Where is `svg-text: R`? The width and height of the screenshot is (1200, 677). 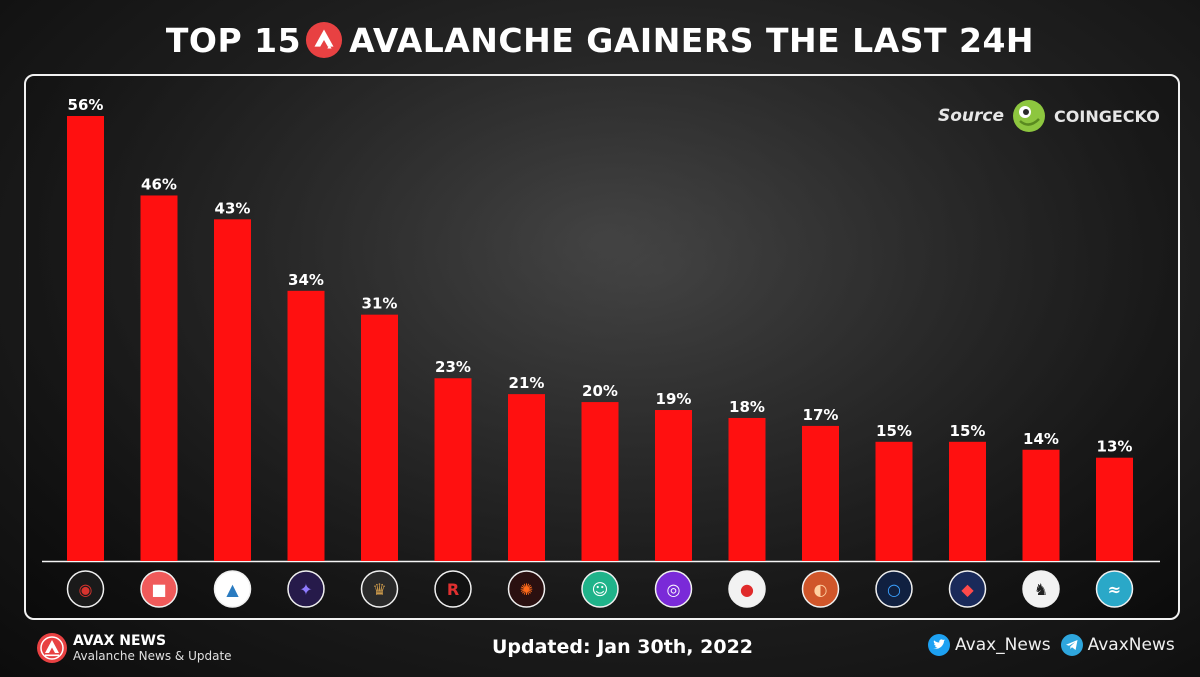 svg-text: R is located at coordinates (453, 589).